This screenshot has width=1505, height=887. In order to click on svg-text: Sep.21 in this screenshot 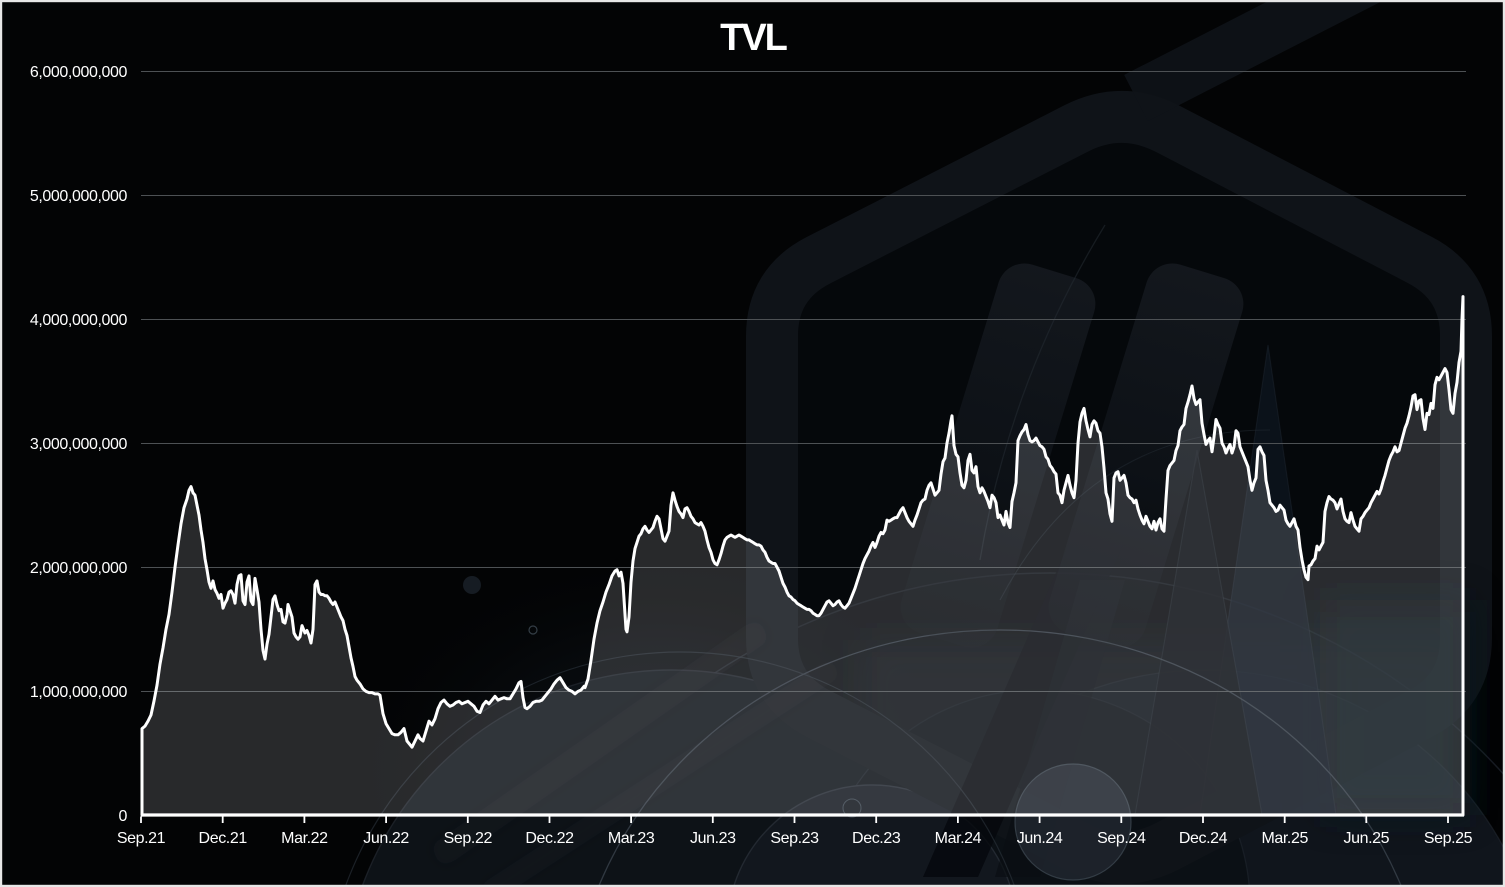, I will do `click(141, 838)`.